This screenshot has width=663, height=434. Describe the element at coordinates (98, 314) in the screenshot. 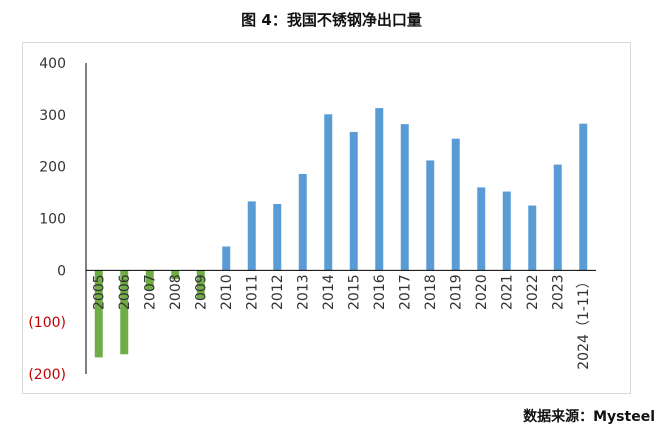

I see `bar-2005` at that location.